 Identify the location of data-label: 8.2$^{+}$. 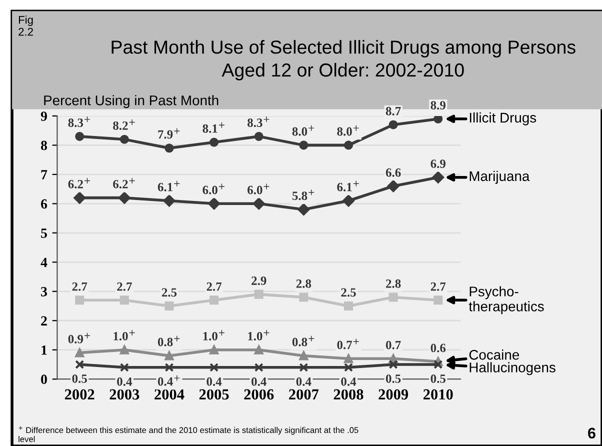
(124, 124).